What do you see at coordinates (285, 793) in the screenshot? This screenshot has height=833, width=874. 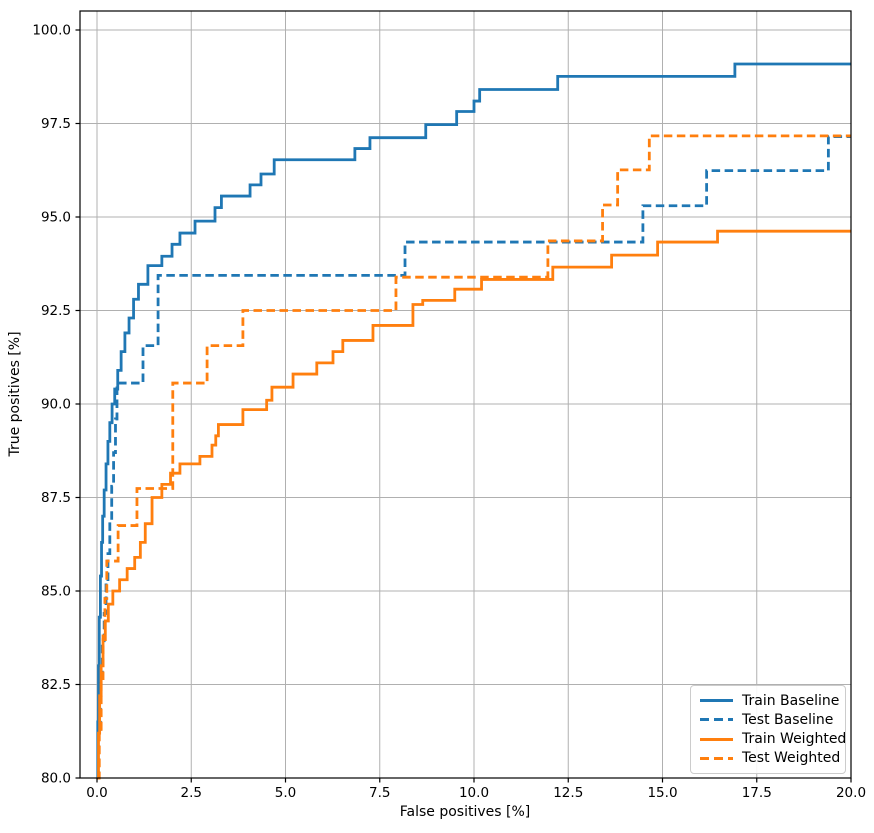 I see `x-tick-label: 5.0` at bounding box center [285, 793].